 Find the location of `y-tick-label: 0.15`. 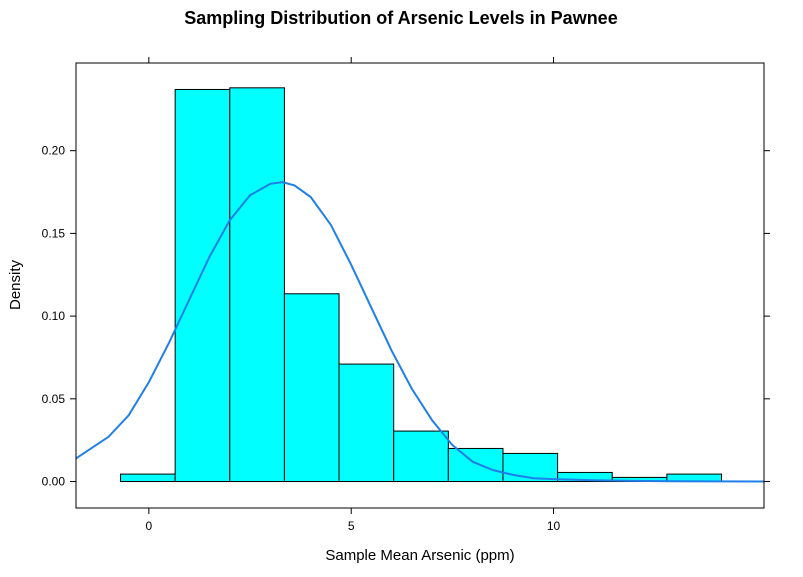

y-tick-label: 0.15 is located at coordinates (54, 233).